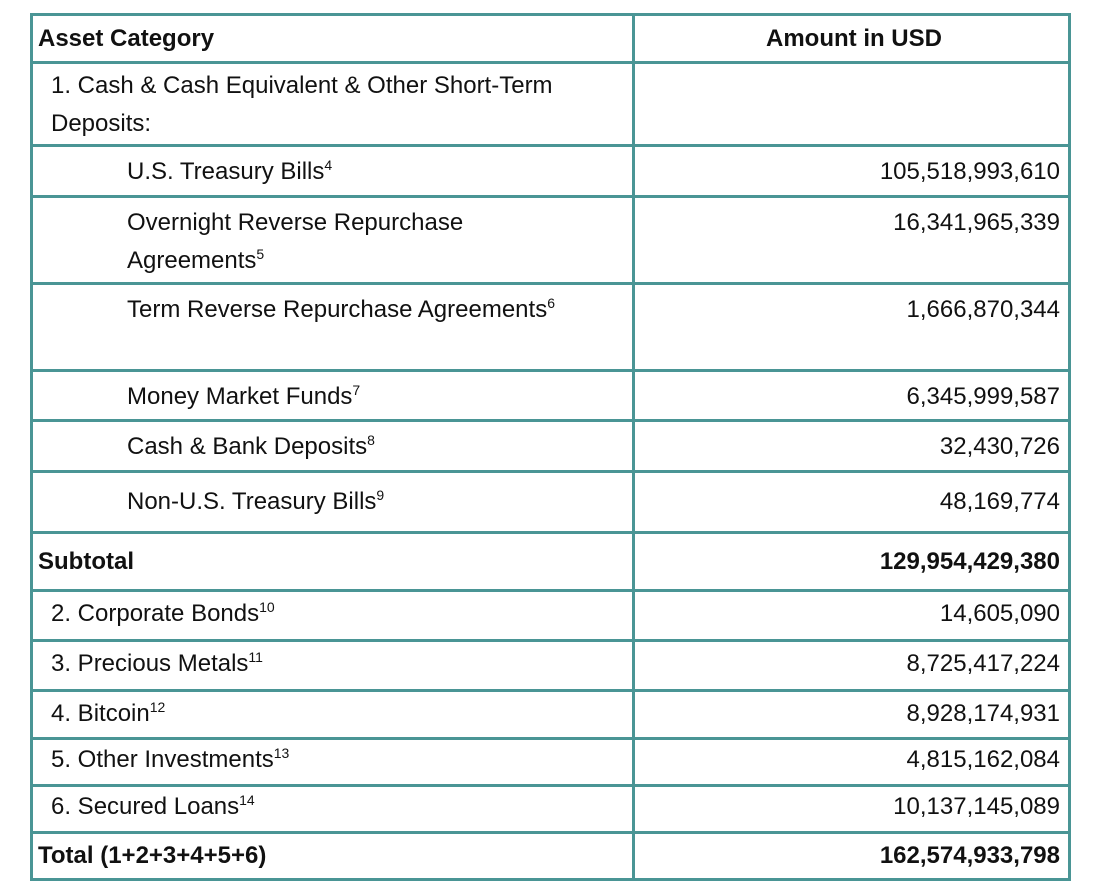 This screenshot has height=890, width=1096. I want to click on row-label: U.S. Treasury Bills4, so click(332, 171).